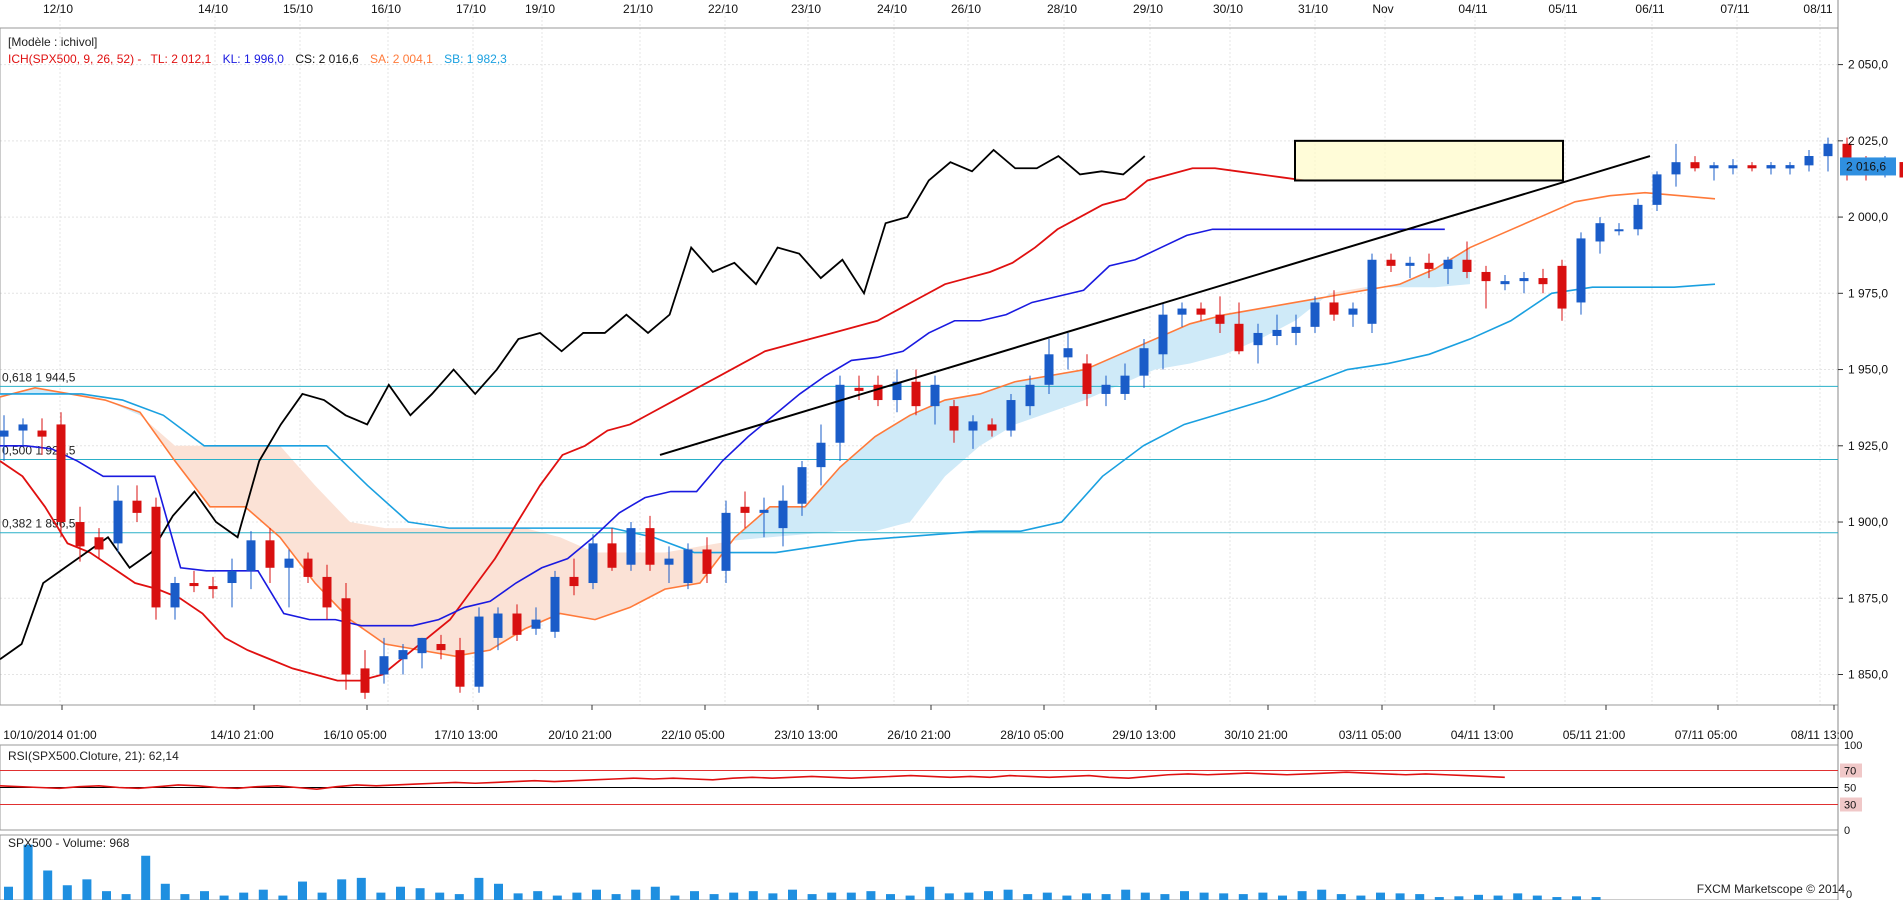 The width and height of the screenshot is (1903, 905). What do you see at coordinates (1849, 894) in the screenshot?
I see `volume-tick-label: 0` at bounding box center [1849, 894].